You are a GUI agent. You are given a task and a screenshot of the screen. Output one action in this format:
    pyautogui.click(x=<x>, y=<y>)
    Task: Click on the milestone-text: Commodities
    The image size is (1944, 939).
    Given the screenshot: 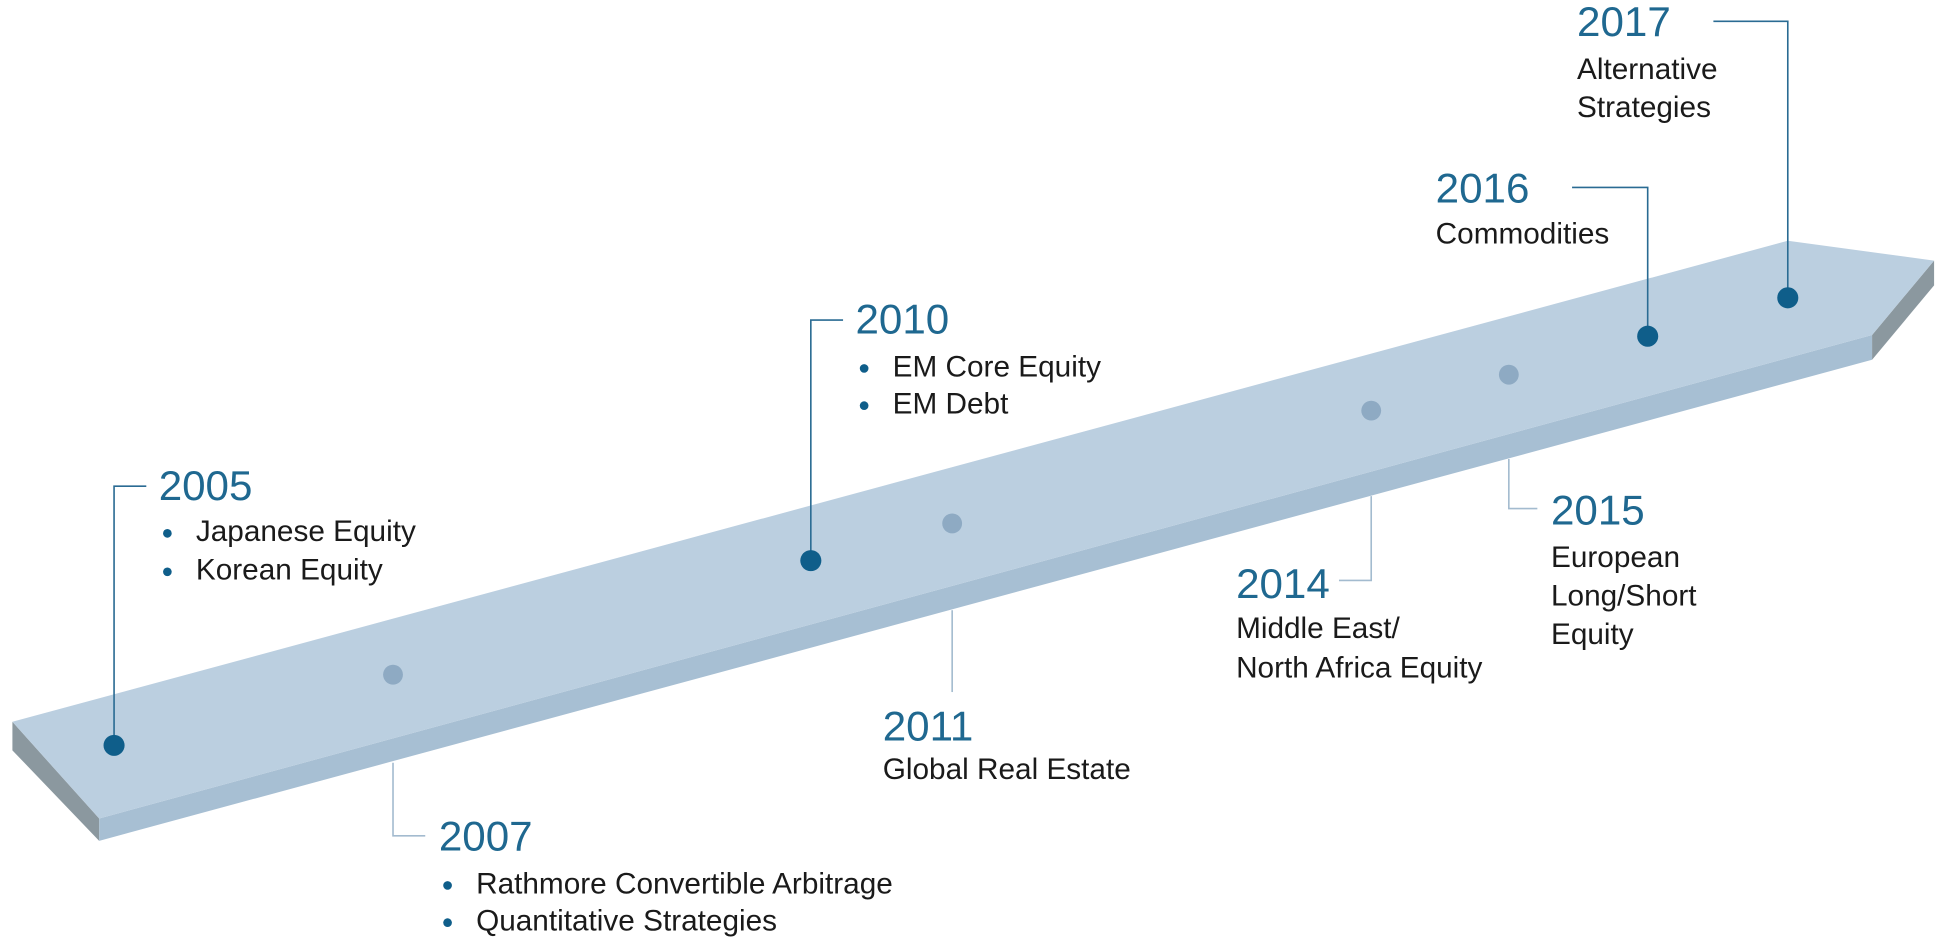 What is the action you would take?
    pyautogui.click(x=1523, y=234)
    